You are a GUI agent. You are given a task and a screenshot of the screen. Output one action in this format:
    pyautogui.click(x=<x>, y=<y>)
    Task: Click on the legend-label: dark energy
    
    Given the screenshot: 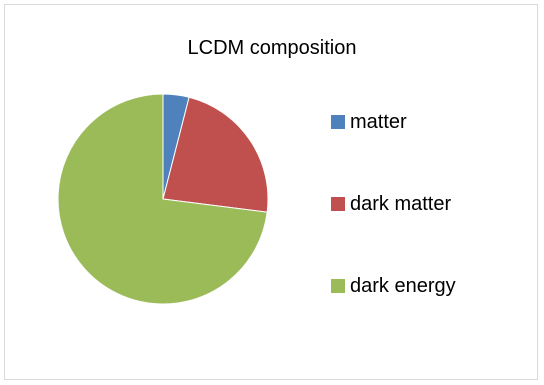 What is the action you would take?
    pyautogui.click(x=403, y=286)
    